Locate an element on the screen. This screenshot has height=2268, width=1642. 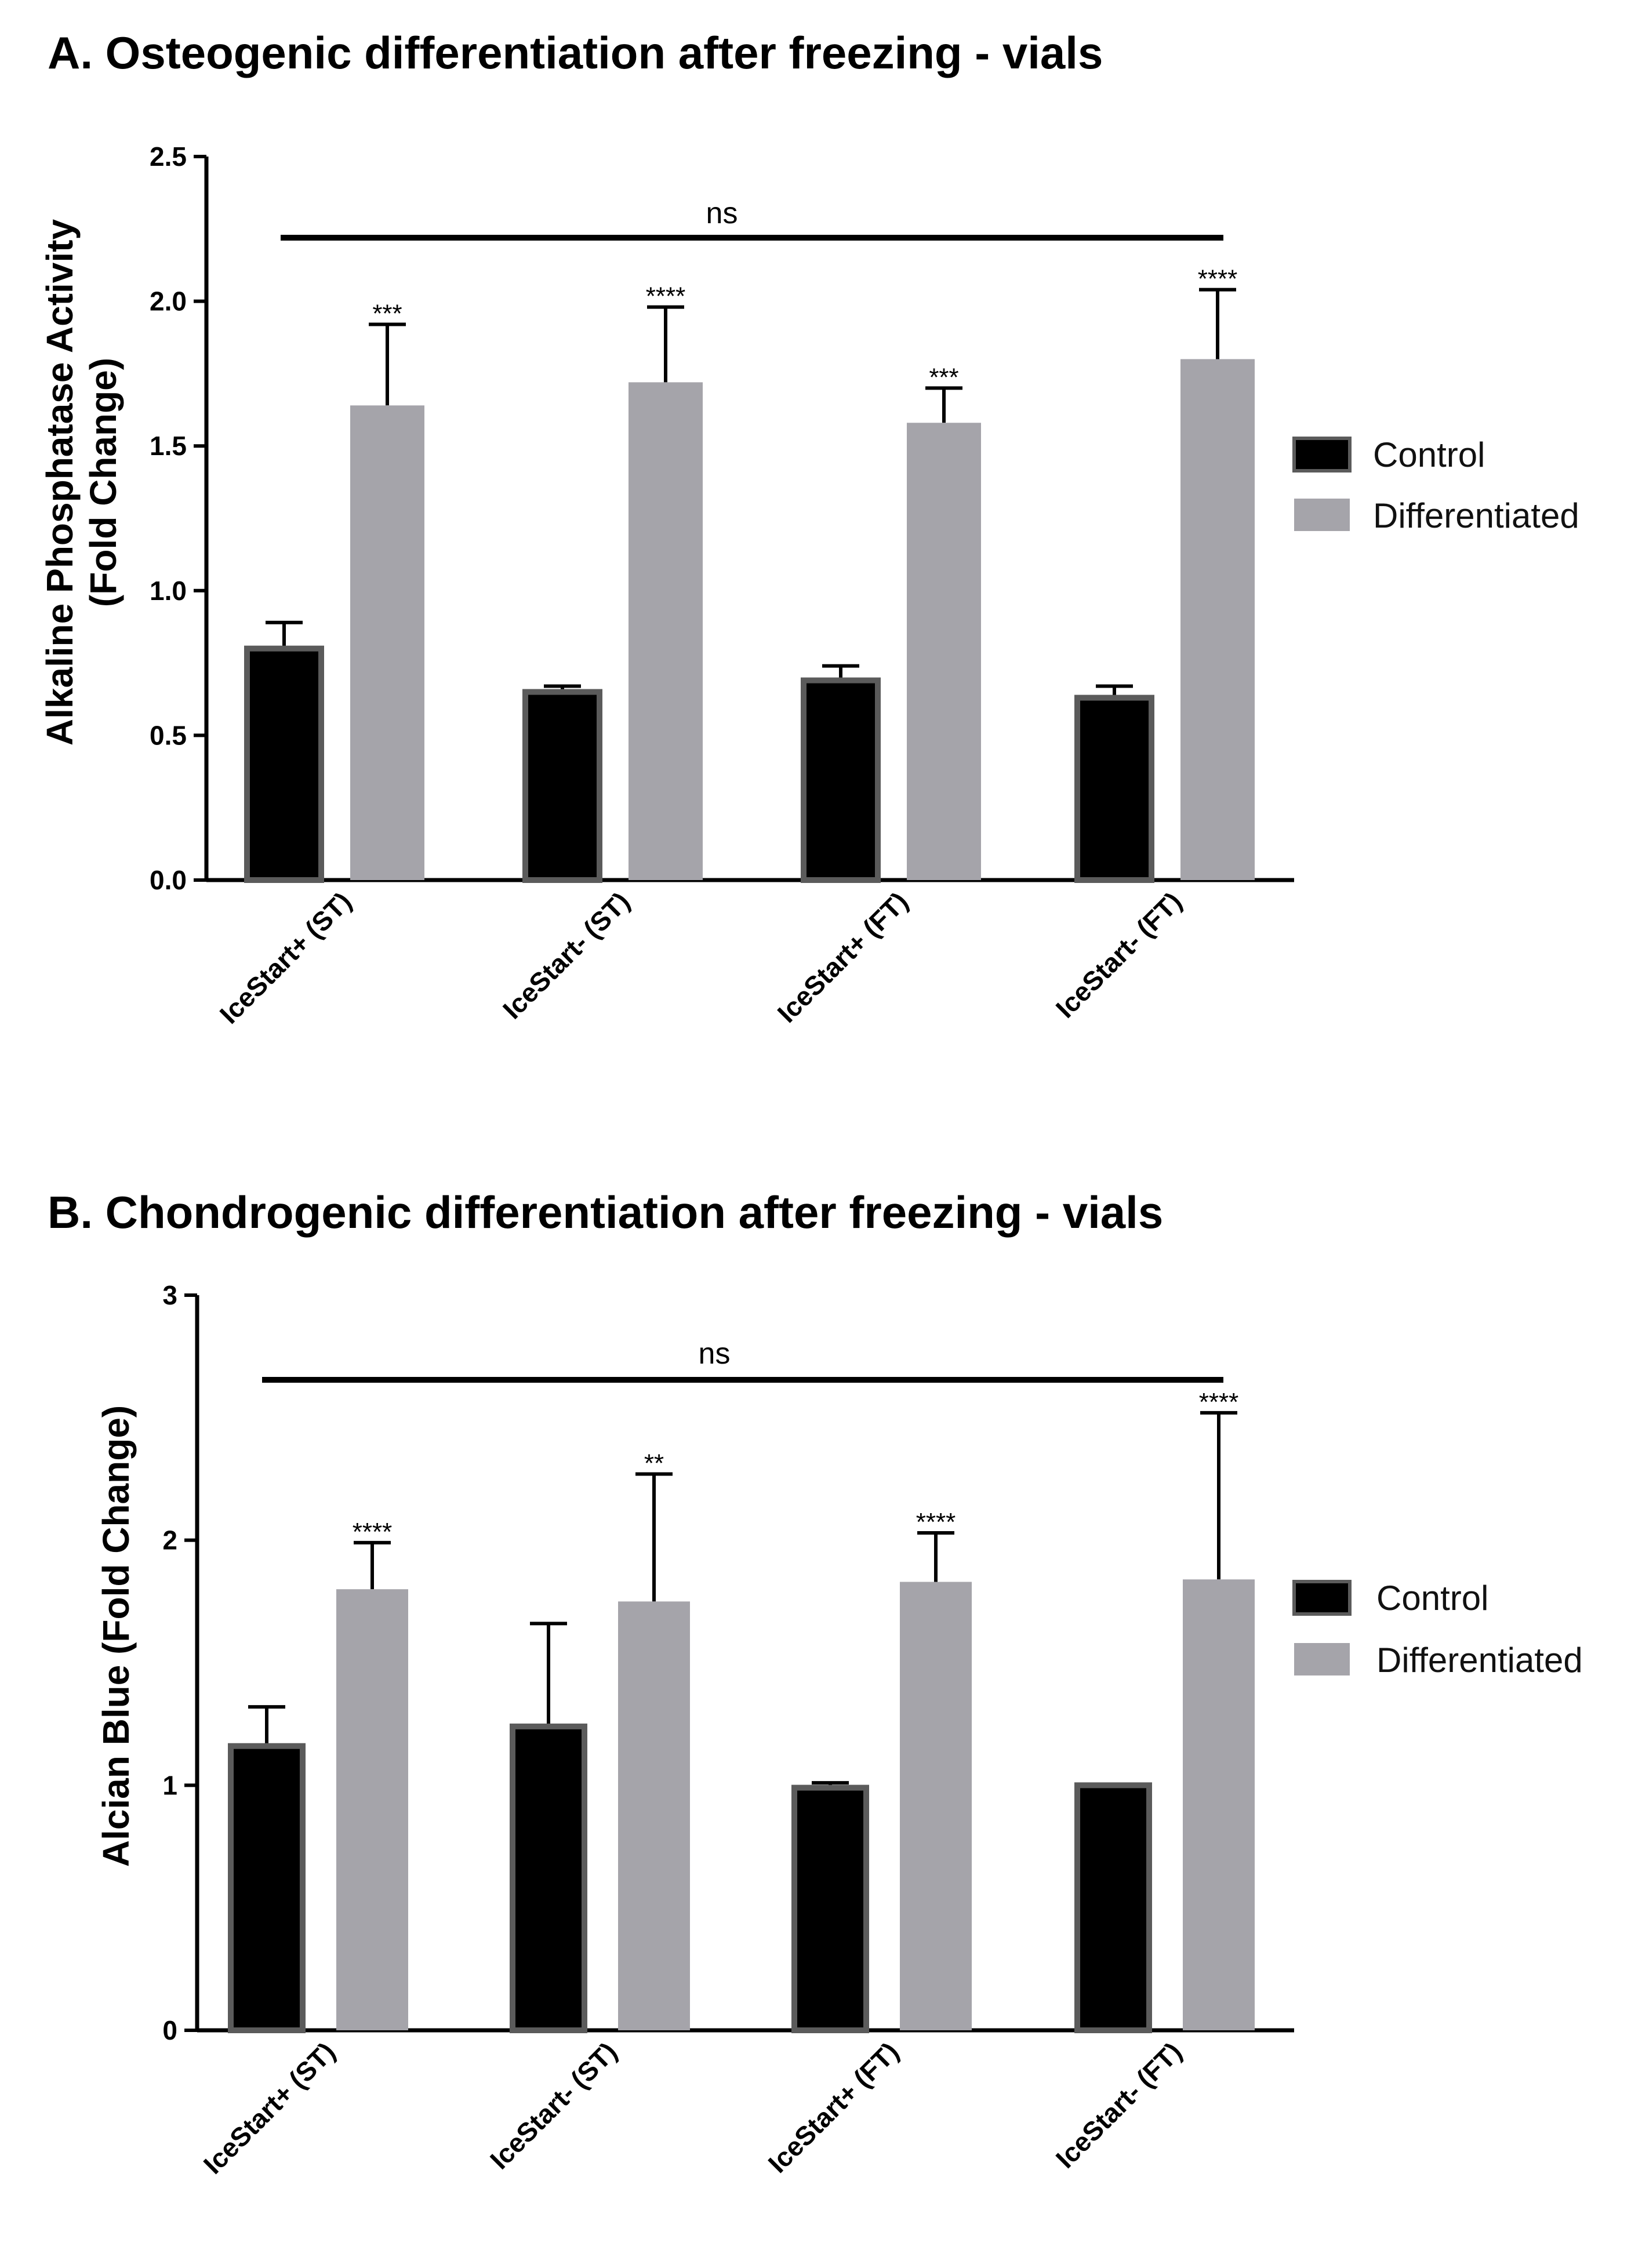
y-tick-label: 2.0 is located at coordinates (168, 301).